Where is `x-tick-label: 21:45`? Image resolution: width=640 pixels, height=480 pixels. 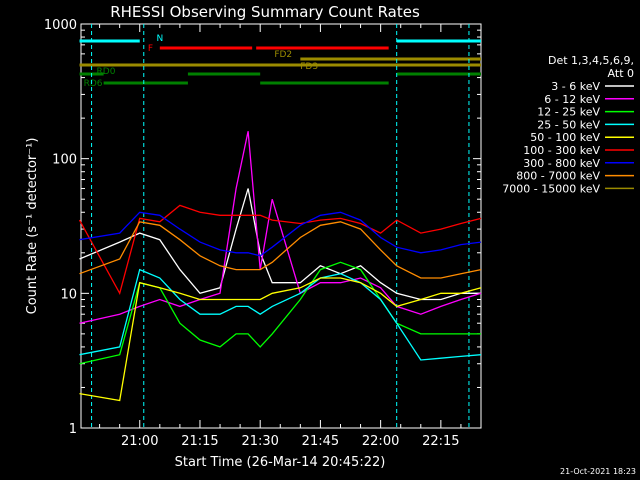 x-tick-label: 21:45 is located at coordinates (320, 441).